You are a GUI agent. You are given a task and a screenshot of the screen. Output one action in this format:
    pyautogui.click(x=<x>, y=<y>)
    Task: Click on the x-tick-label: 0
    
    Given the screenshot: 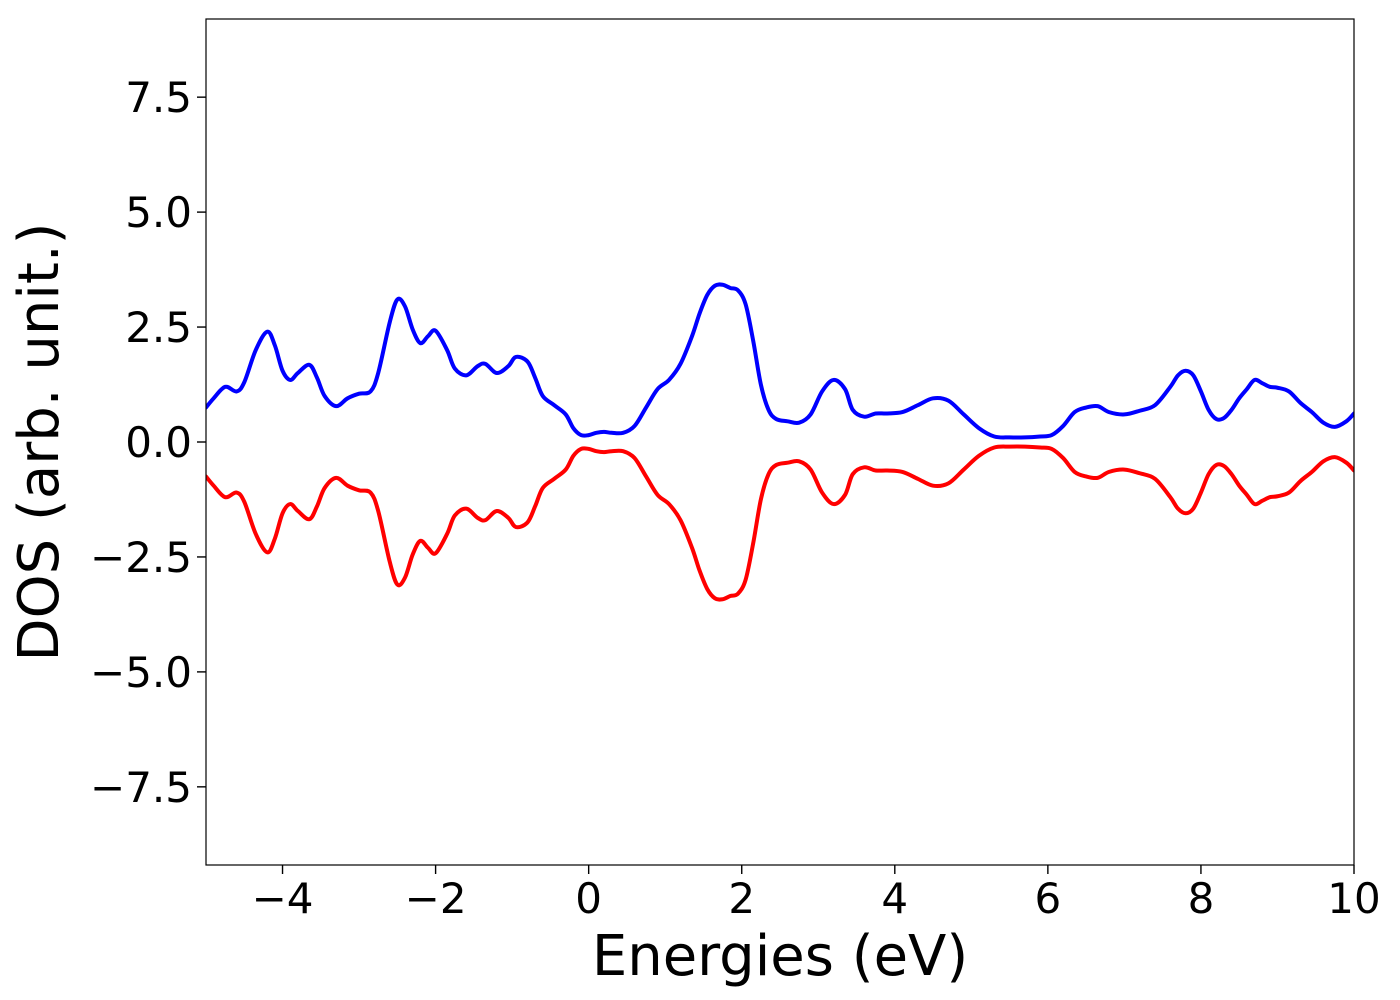 What is the action you would take?
    pyautogui.click(x=588, y=898)
    